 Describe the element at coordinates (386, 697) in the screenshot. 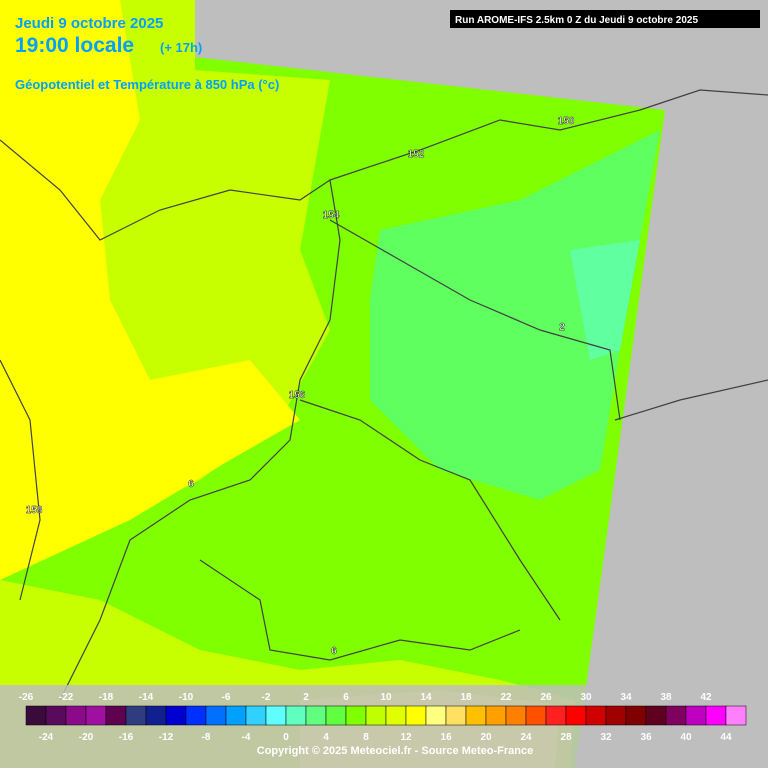

I see `legend-label-top: 10` at that location.